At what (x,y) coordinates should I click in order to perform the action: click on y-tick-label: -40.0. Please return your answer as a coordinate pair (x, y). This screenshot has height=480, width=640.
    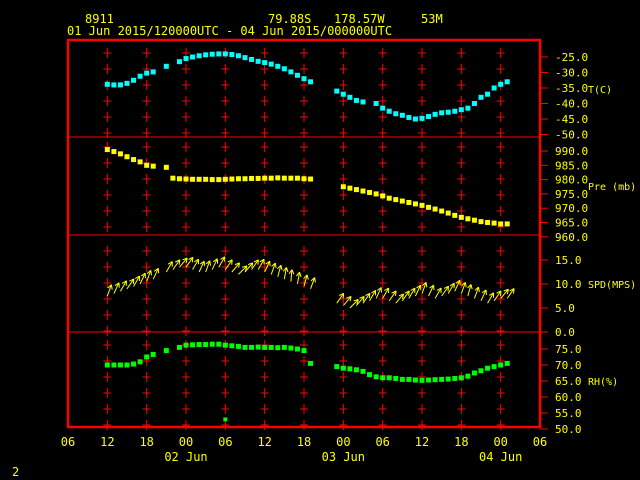
    Looking at the image, I should click on (571, 104).